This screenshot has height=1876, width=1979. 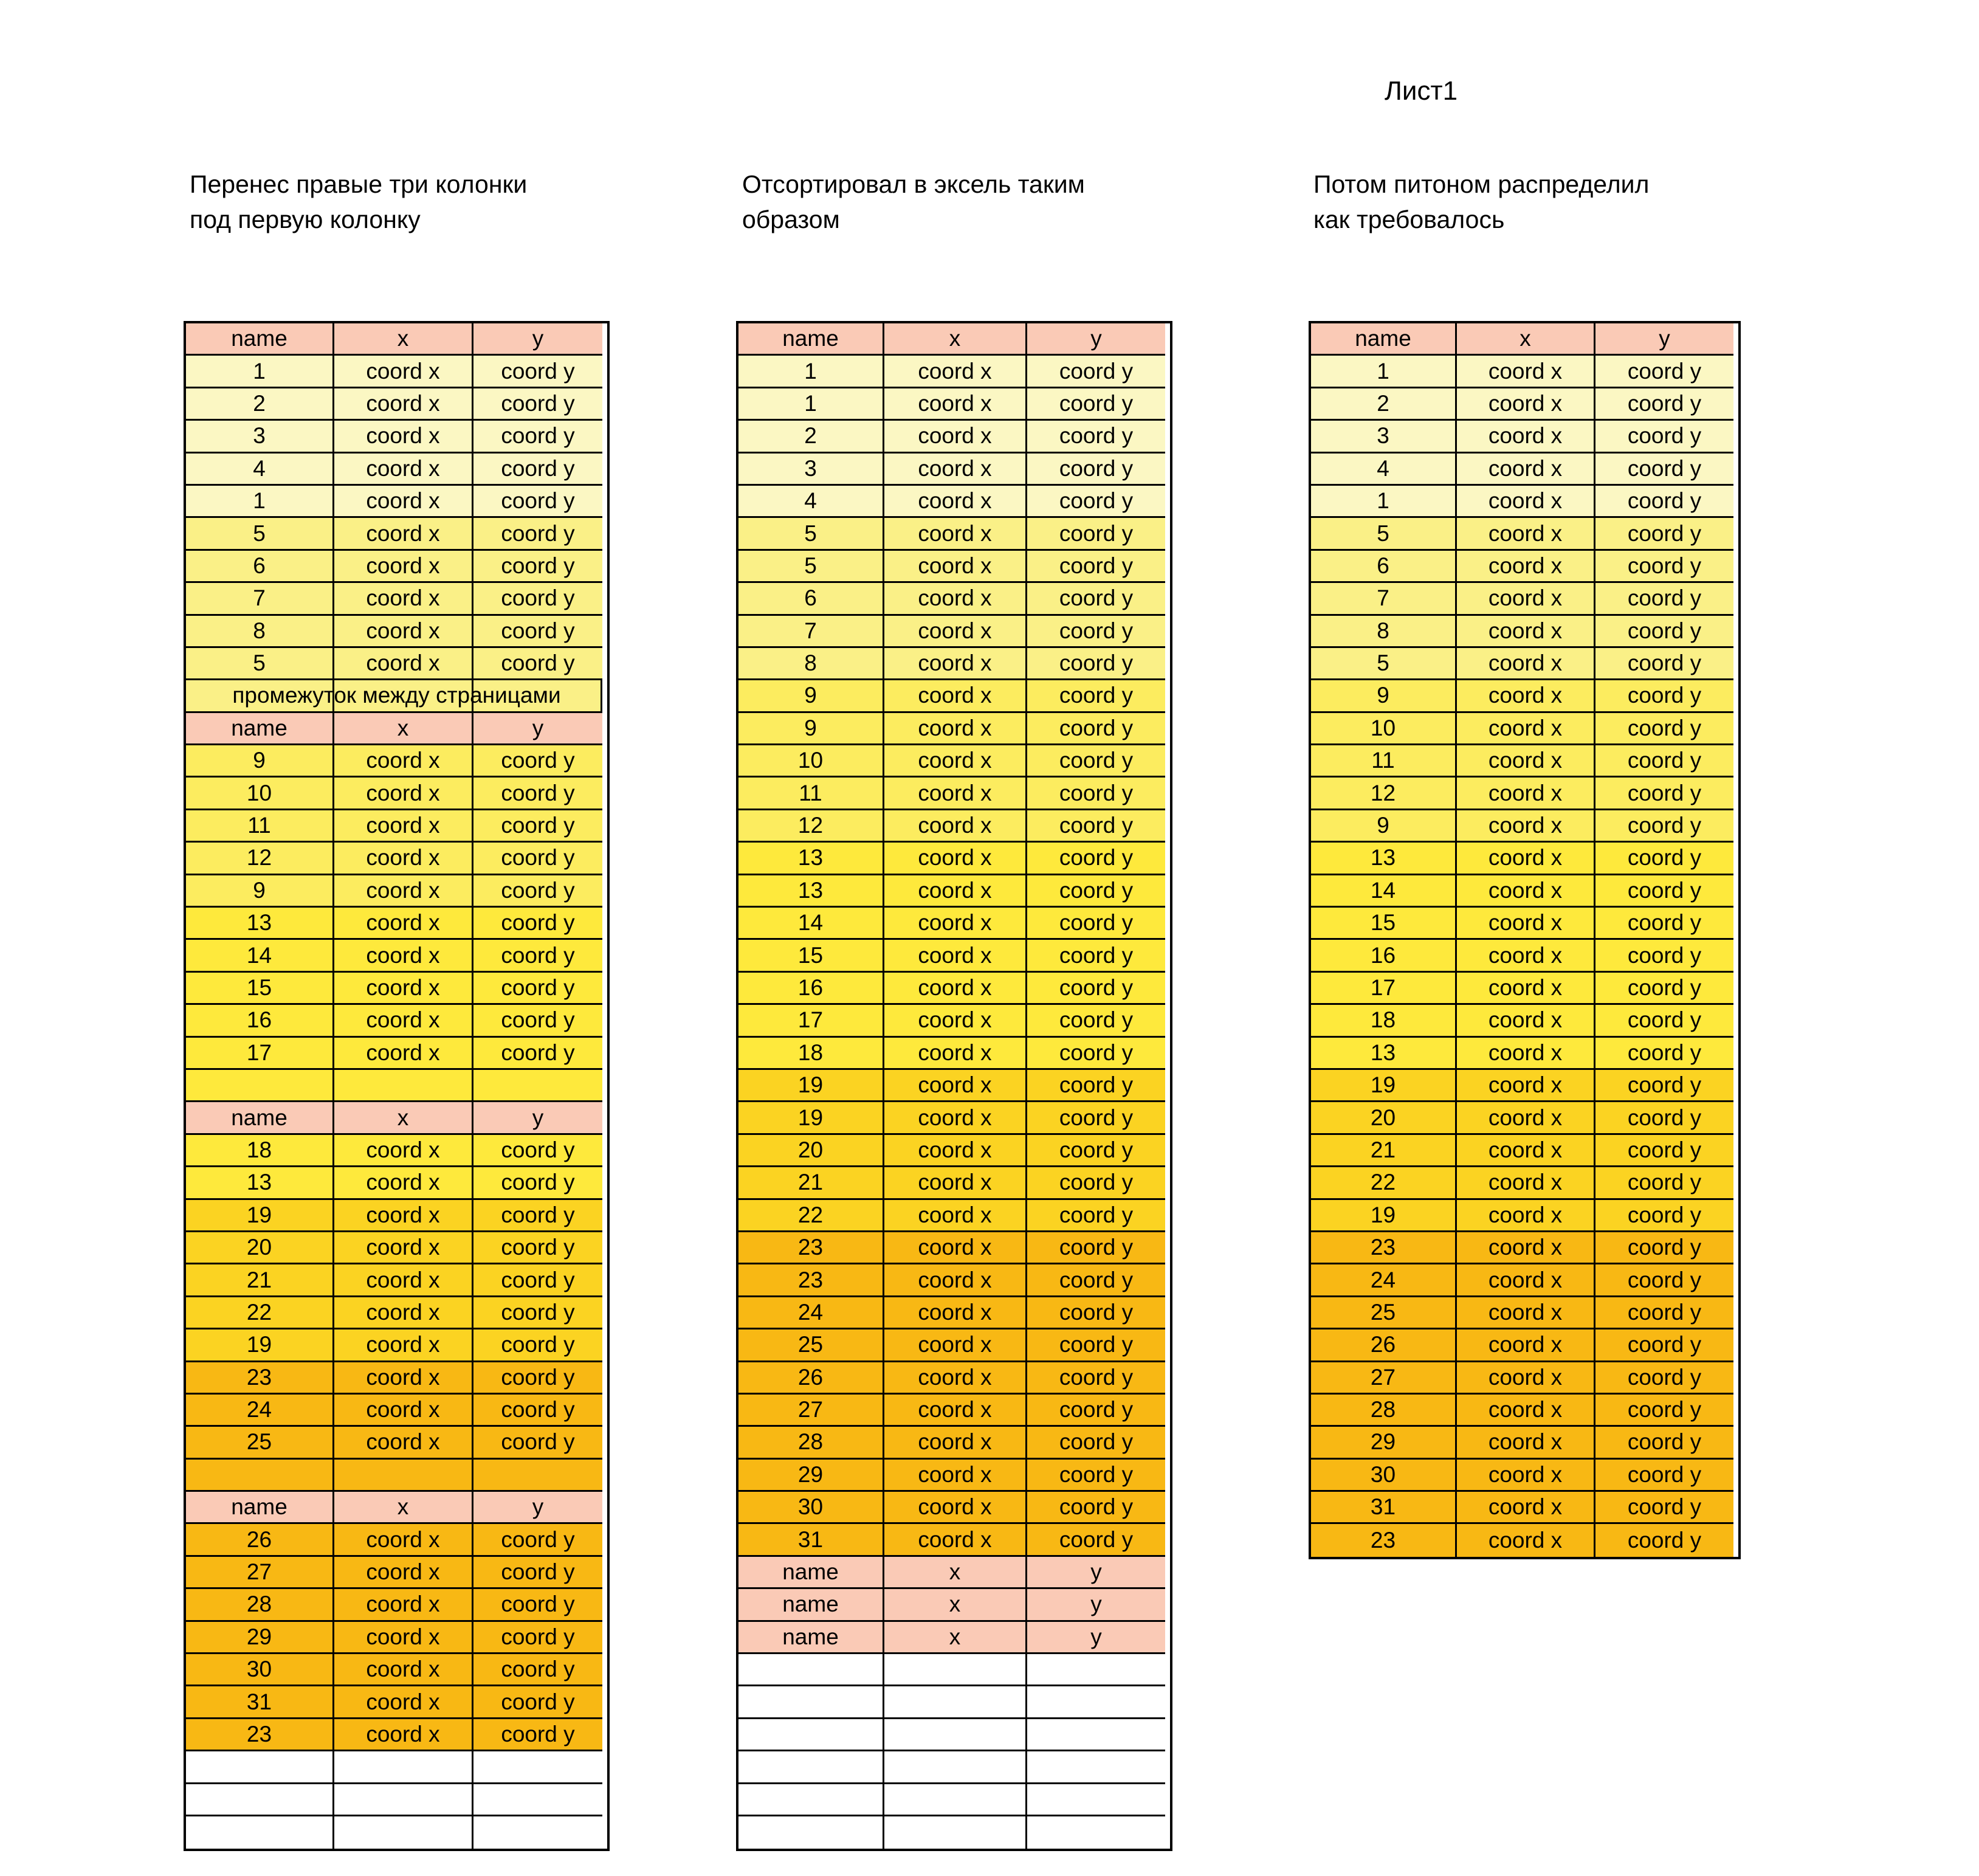 What do you see at coordinates (811, 891) in the screenshot?
I see `table-cell: 13` at bounding box center [811, 891].